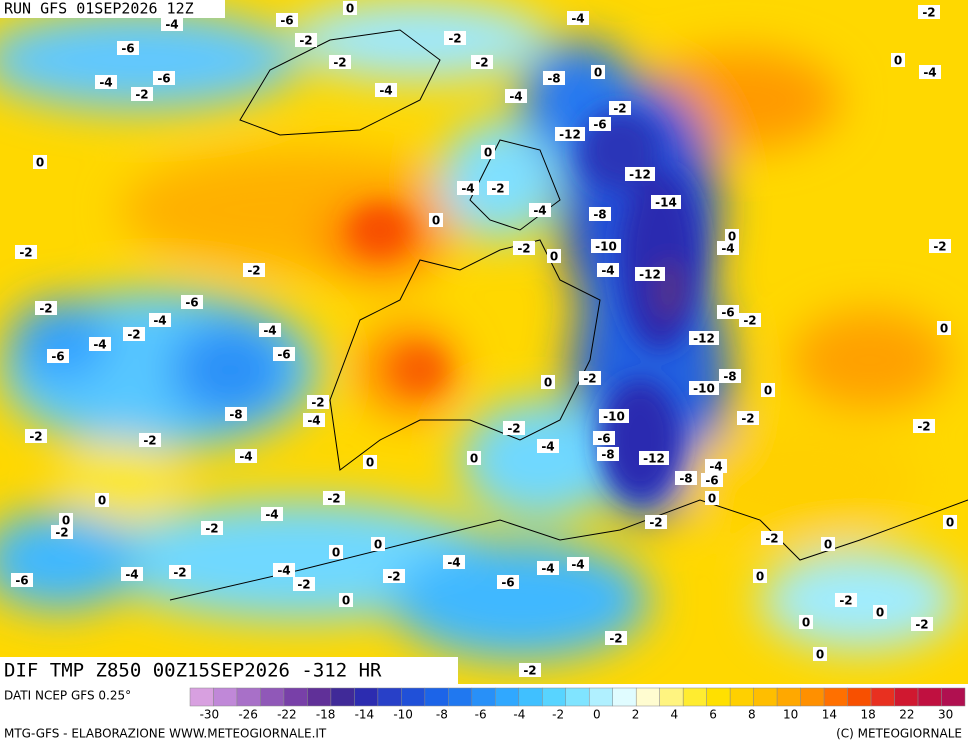 The width and height of the screenshot is (968, 749). Describe the element at coordinates (867, 715) in the screenshot. I see `colorbar-tick-label: 18` at that location.